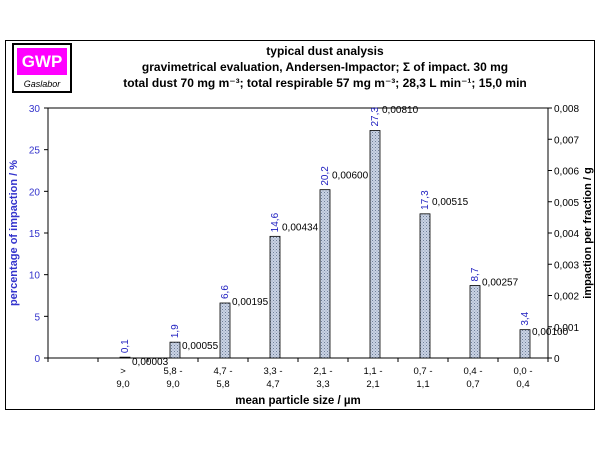  Describe the element at coordinates (375, 117) in the screenshot. I see `bar-percentage-label: 27,3` at that location.